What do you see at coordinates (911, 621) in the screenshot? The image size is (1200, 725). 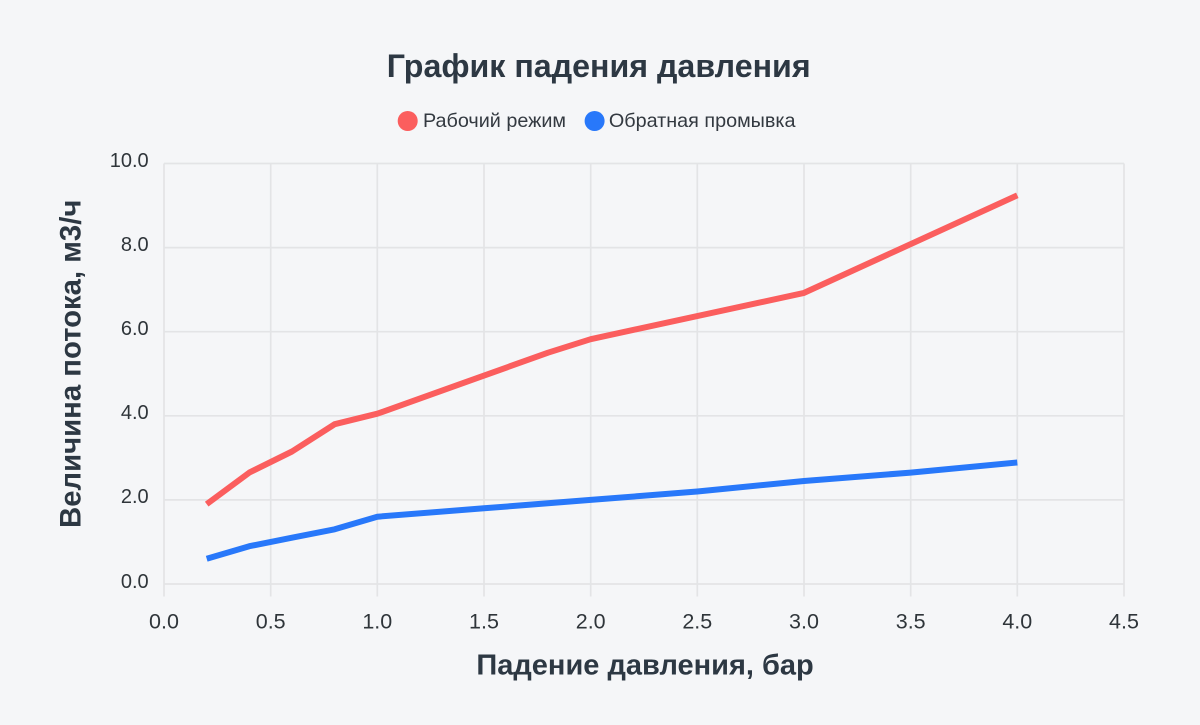 I see `svg-text: 3.5` at bounding box center [911, 621].